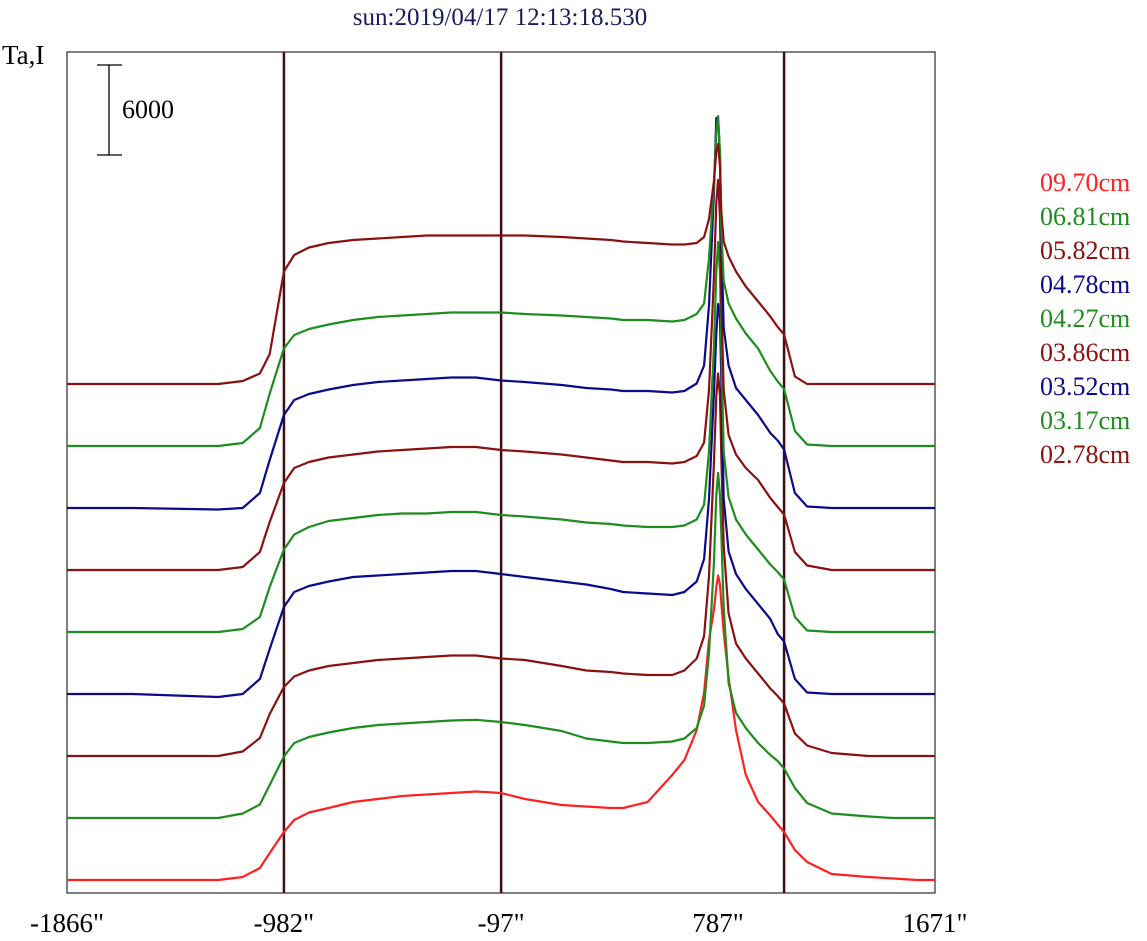 This screenshot has width=1147, height=941. Describe the element at coordinates (148, 109) in the screenshot. I see `scale-bar-label: 6000` at that location.